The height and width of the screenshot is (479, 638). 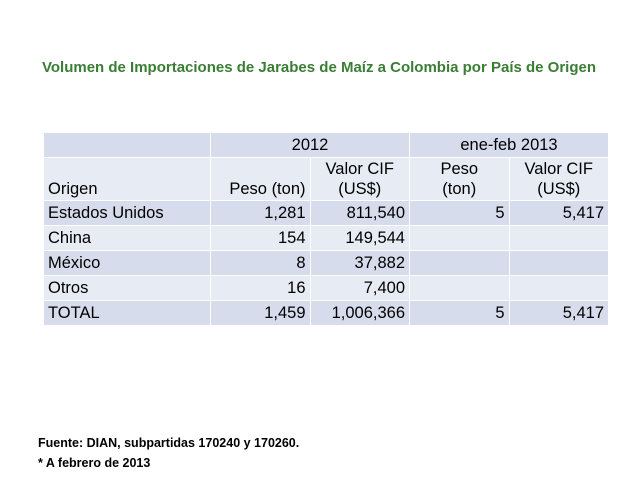 I want to click on cell-valor-2012: 7,400, so click(x=359, y=288).